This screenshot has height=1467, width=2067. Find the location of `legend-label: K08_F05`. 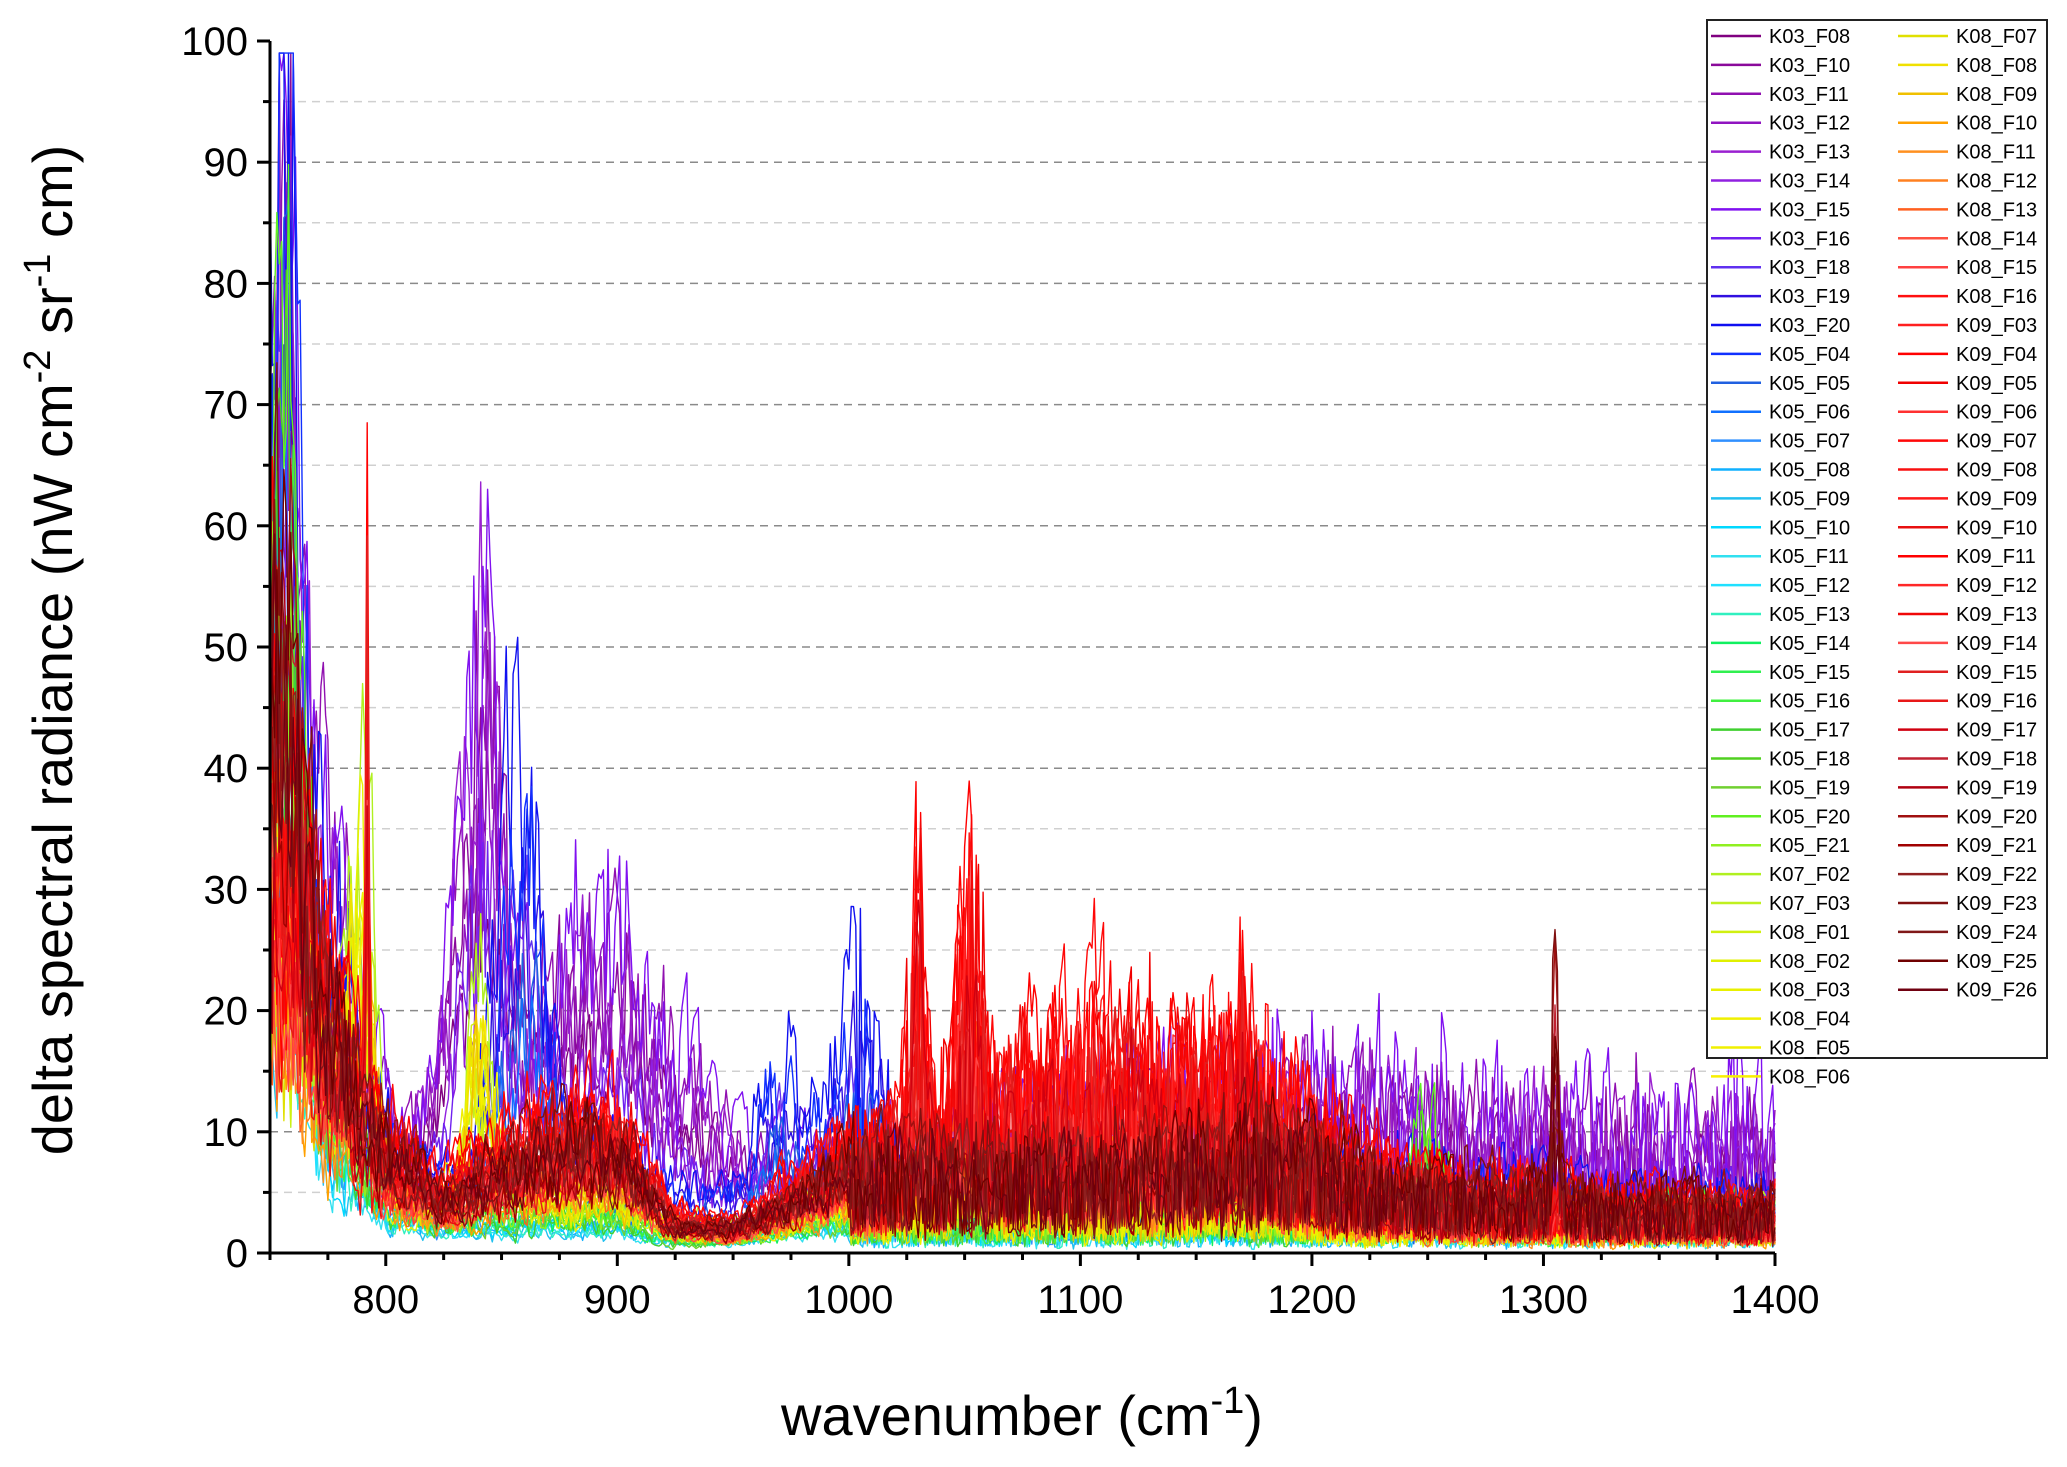

legend-label: K08_F05 is located at coordinates (1809, 1049).